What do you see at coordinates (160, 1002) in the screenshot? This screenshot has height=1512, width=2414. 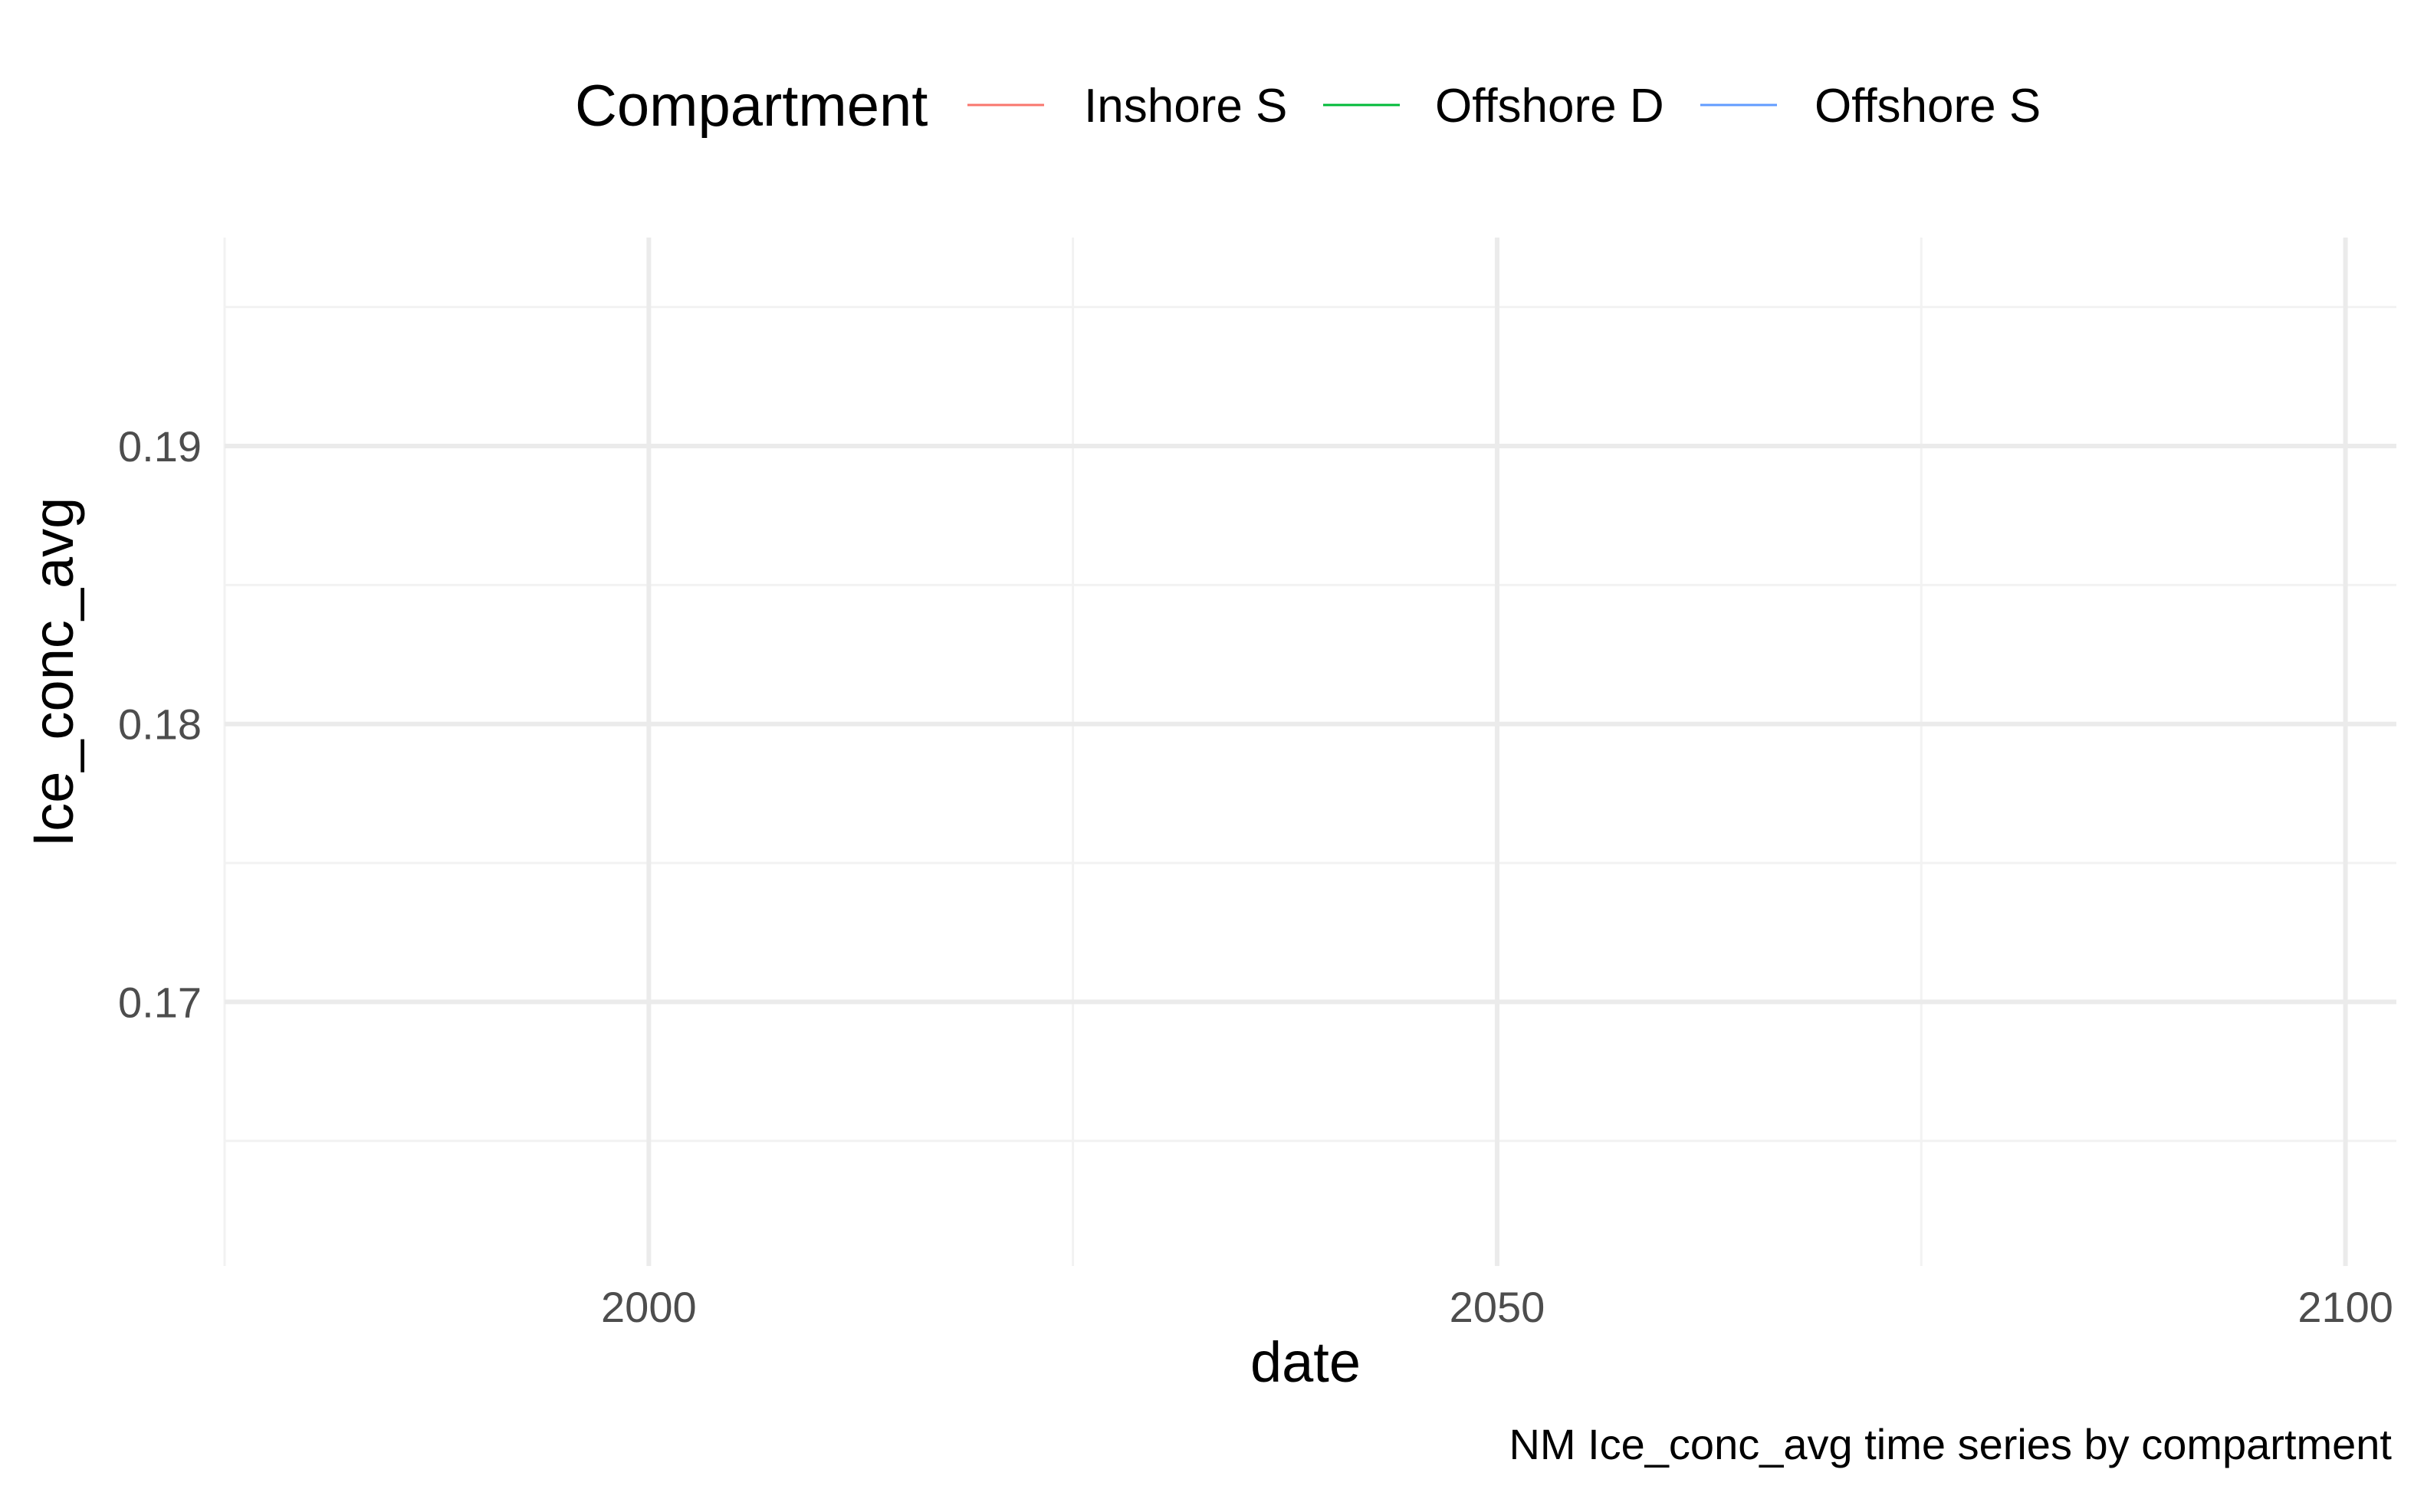 I see `y-tick-label: 0.17` at bounding box center [160, 1002].